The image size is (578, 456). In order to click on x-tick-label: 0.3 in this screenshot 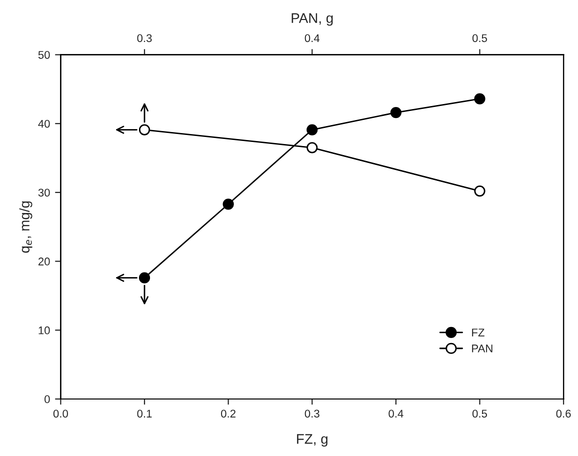, I will do `click(312, 414)`.